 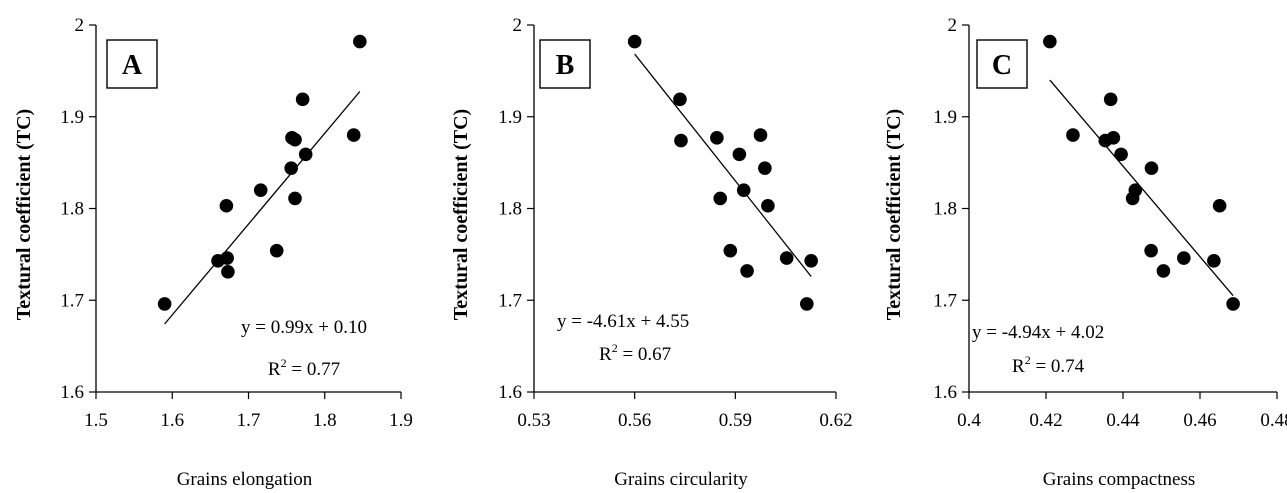 I want to click on chart-0-r-squared: R2 = 0.77, so click(x=304, y=368).